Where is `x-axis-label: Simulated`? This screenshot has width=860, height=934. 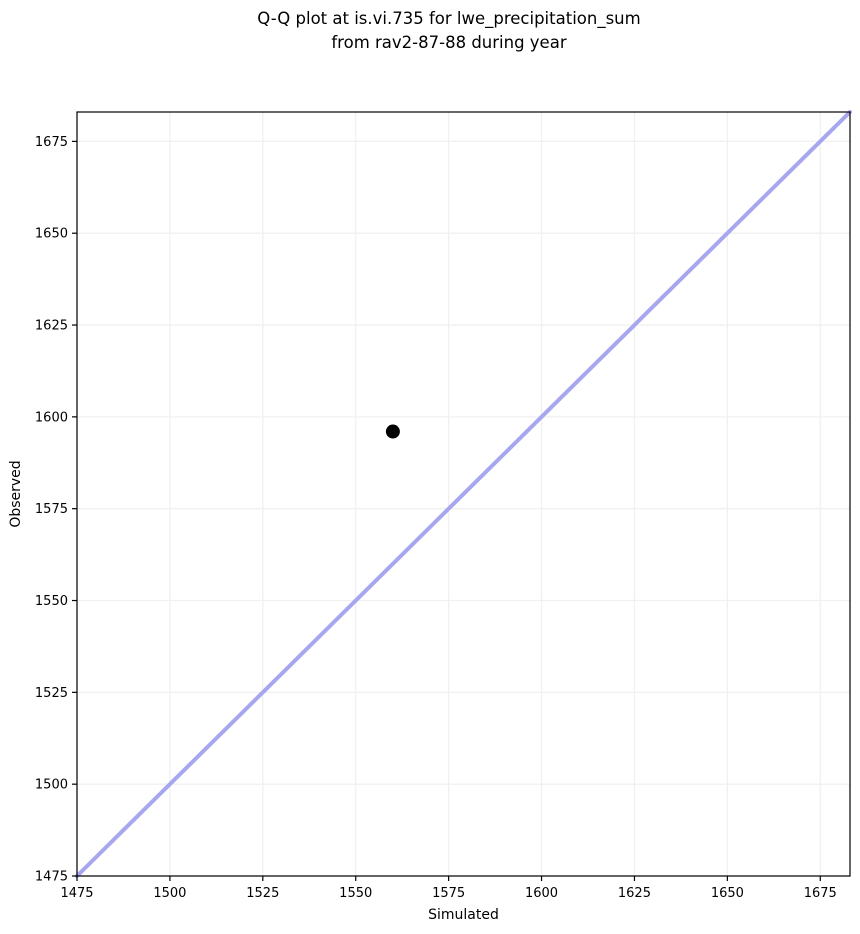 x-axis-label: Simulated is located at coordinates (463, 915).